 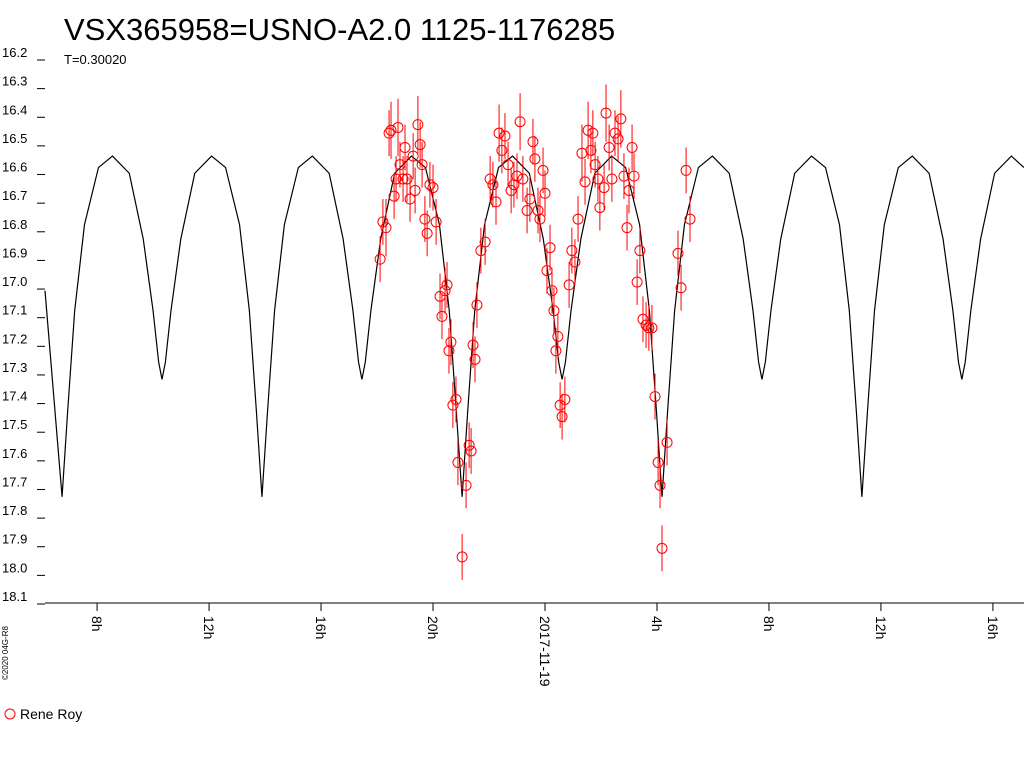 I want to click on y-tick-label: 17.1, so click(x=14, y=310).